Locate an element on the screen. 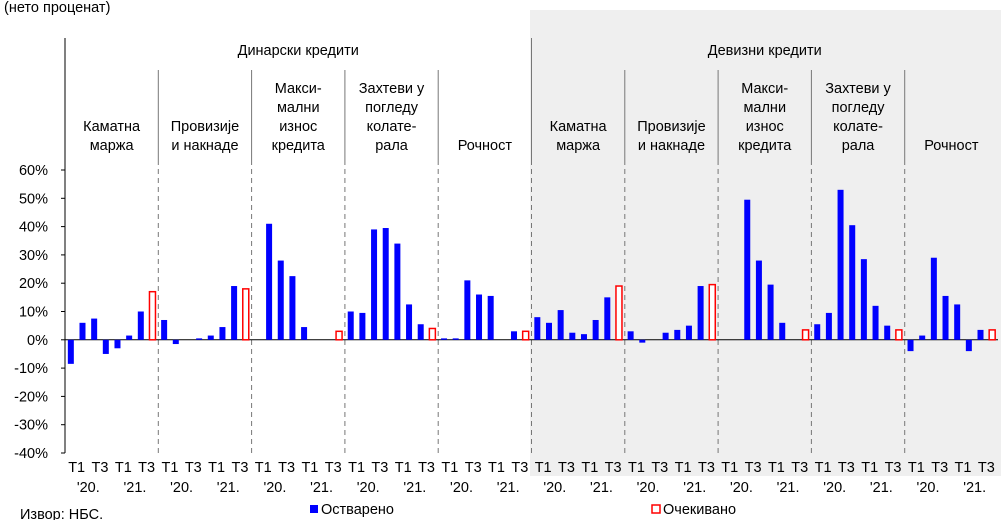 The image size is (1001, 520). y-tick-label: -10% is located at coordinates (31, 369).